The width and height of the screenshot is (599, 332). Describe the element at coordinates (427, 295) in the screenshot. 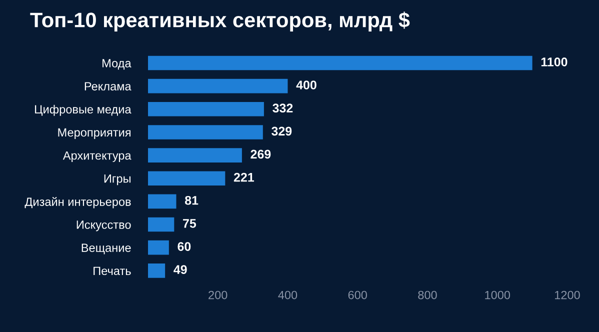

I see `x-tick-label: 800` at that location.